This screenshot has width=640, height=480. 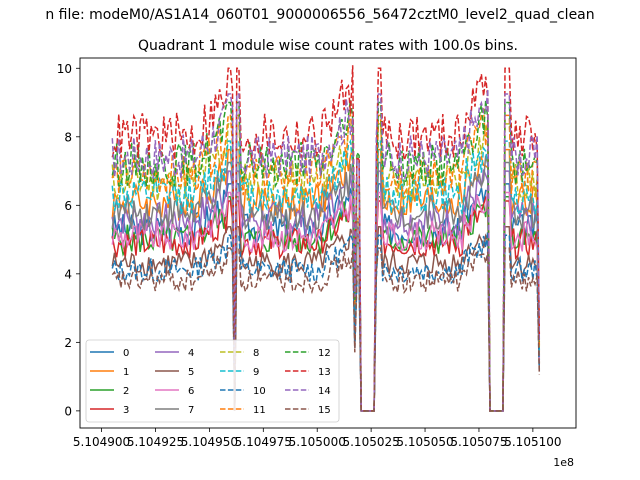 What do you see at coordinates (68, 343) in the screenshot?
I see `y-tick-label: 2` at bounding box center [68, 343].